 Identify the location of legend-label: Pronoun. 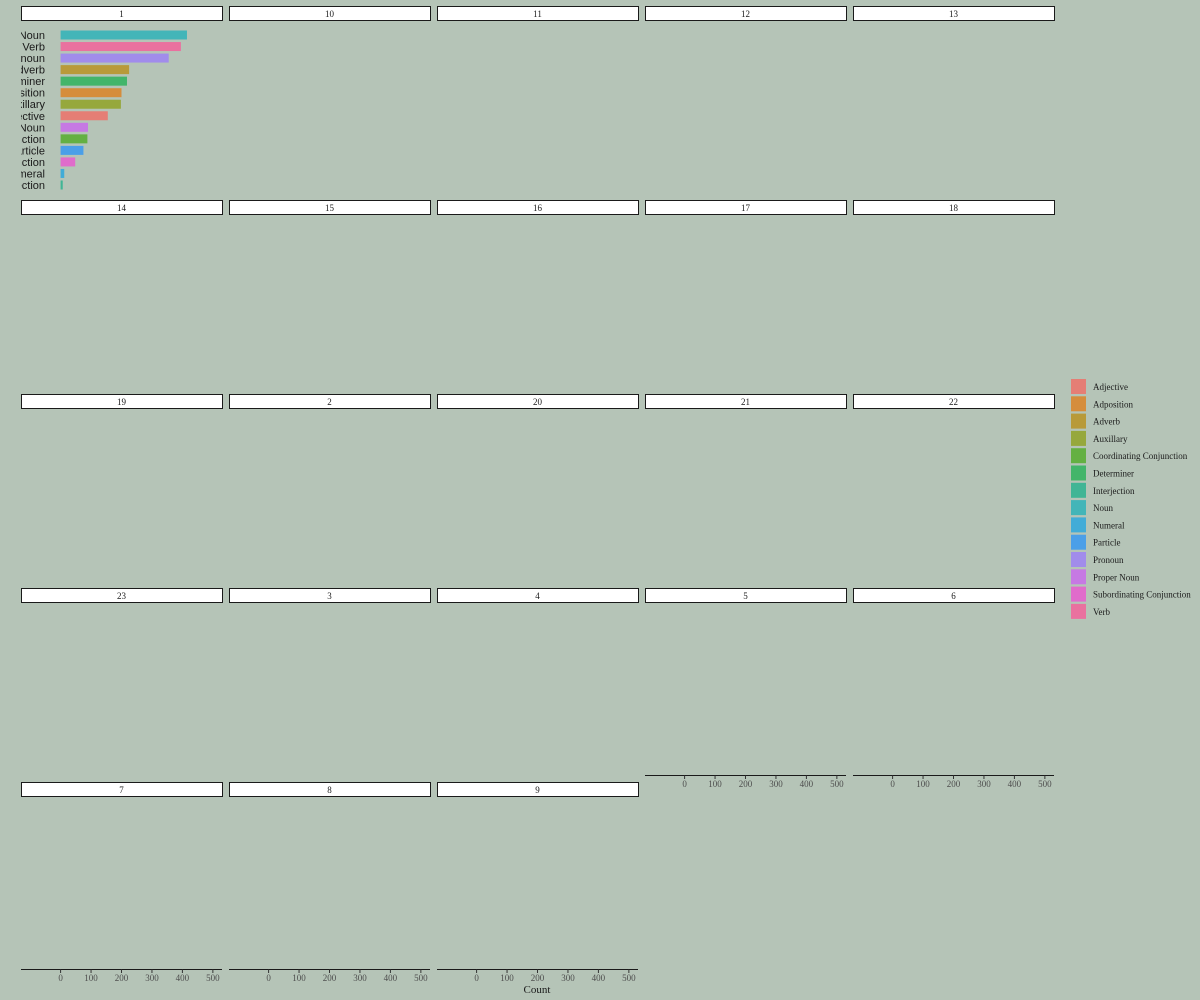
(1108, 560).